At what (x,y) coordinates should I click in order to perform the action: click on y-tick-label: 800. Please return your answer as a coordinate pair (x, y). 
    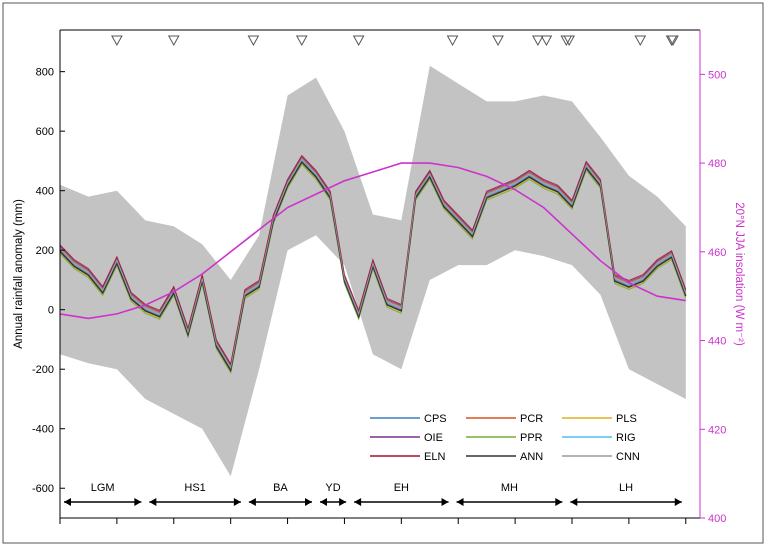
    Looking at the image, I should click on (45, 73).